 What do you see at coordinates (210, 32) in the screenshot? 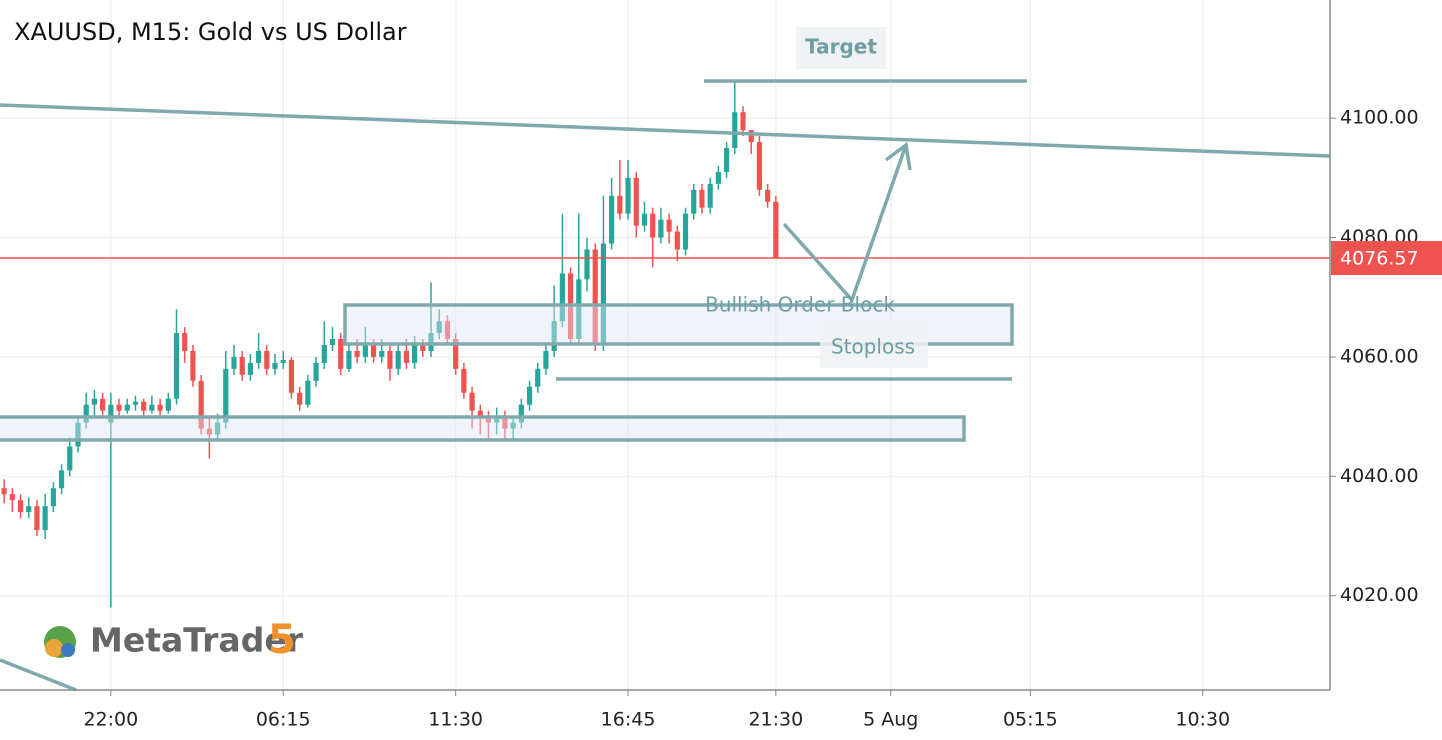
I see `chart-title: XAUUSD, M15: Gold vs US Dollar` at bounding box center [210, 32].